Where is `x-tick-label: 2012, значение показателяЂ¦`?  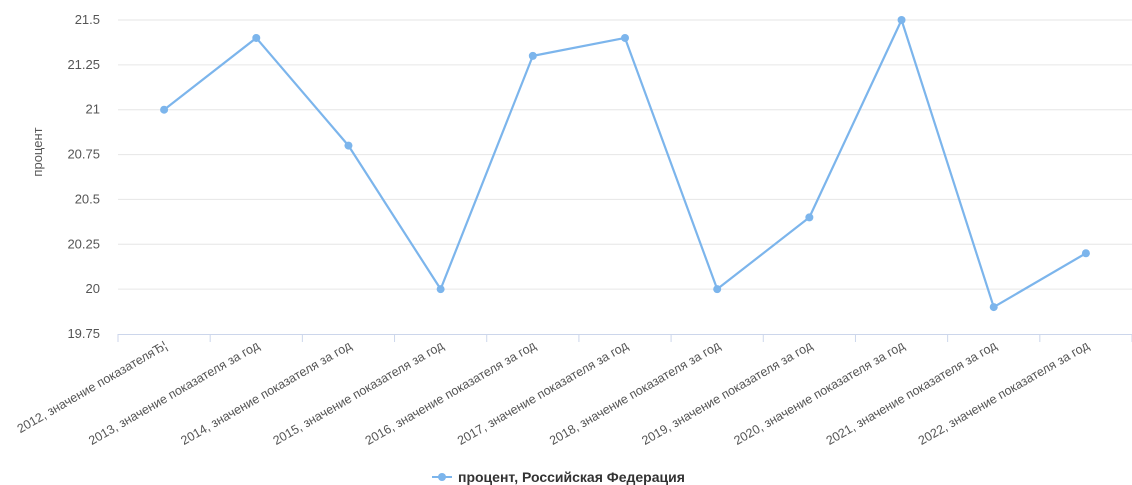
x-tick-label: 2012, значение показателяЂ¦ is located at coordinates (92, 387).